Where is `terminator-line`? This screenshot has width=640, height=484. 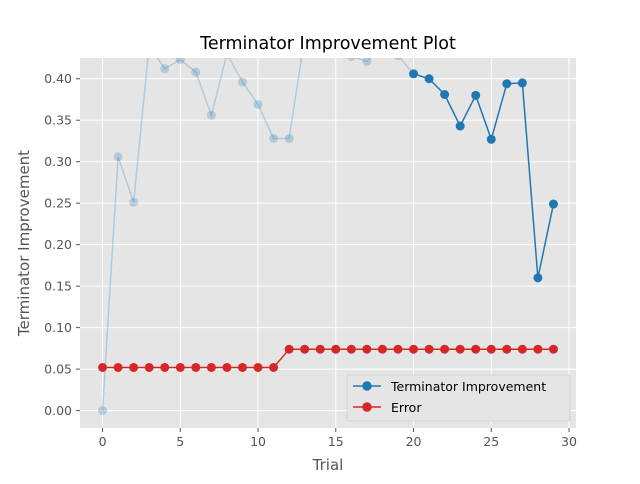 terminator-line is located at coordinates (484, 175).